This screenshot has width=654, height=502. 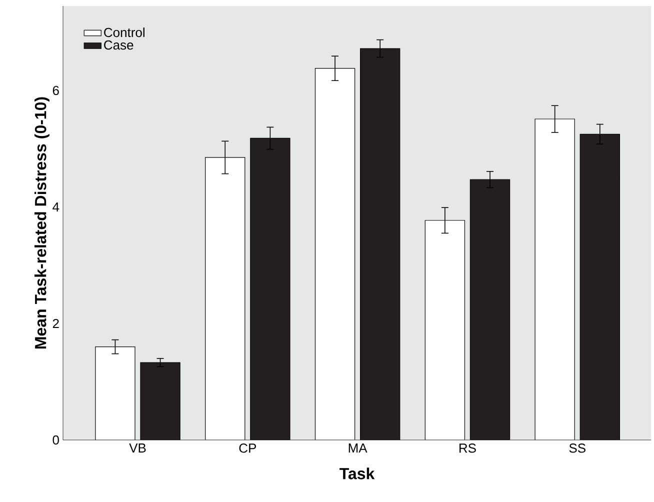 What do you see at coordinates (357, 474) in the screenshot?
I see `x-axis-title: Task` at bounding box center [357, 474].